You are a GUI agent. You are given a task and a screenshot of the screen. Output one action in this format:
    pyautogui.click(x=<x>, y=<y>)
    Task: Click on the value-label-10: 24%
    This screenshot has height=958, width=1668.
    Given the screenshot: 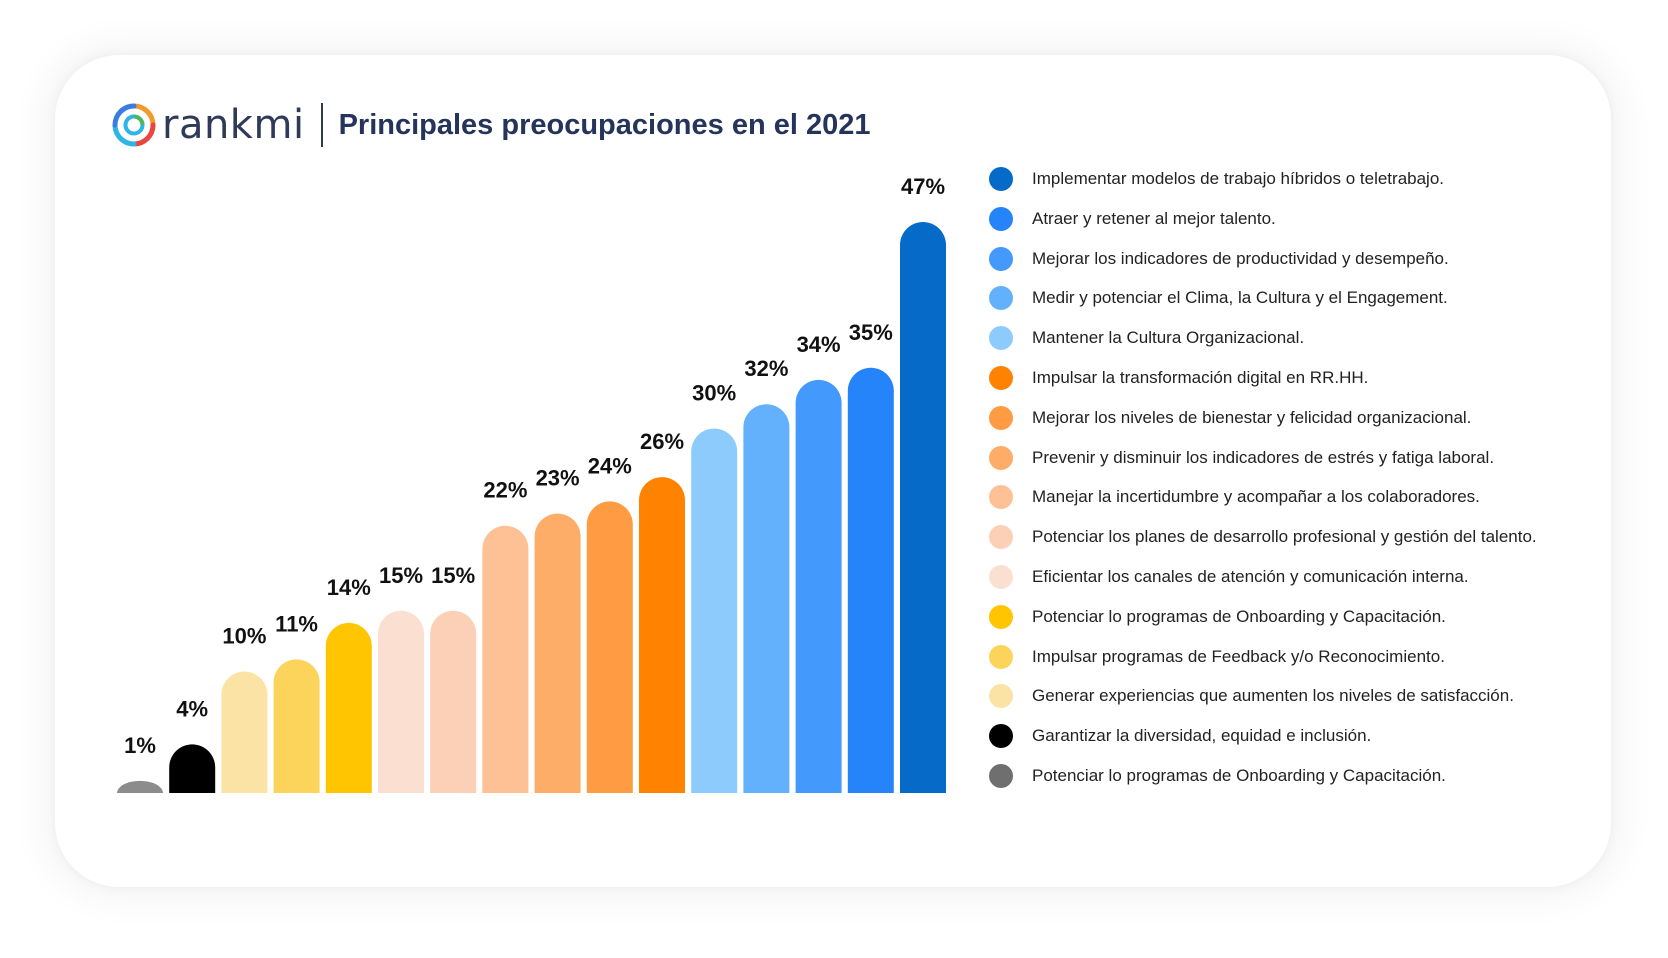 What is the action you would take?
    pyautogui.click(x=610, y=465)
    